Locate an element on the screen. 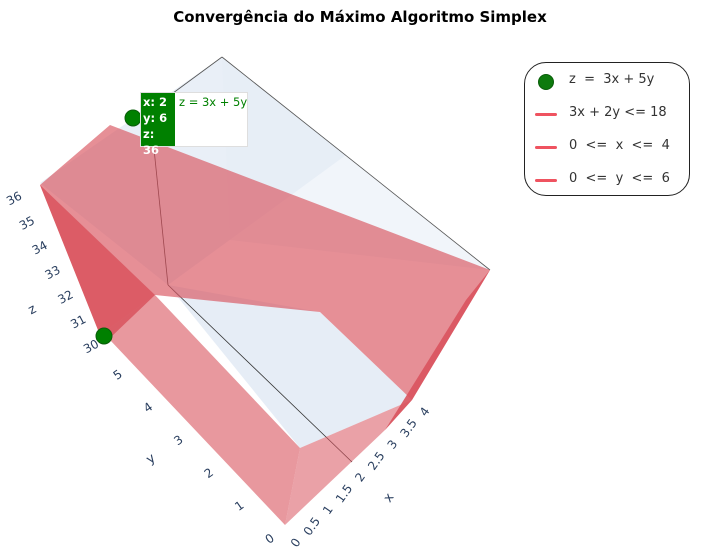  legend-label: 0 <= y <= 6 is located at coordinates (619, 178).